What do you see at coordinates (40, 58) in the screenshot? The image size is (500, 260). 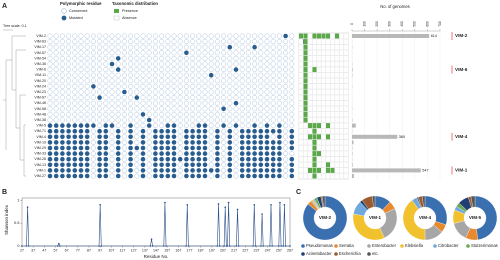 I see `variant-label: VIM-54` at bounding box center [40, 58].